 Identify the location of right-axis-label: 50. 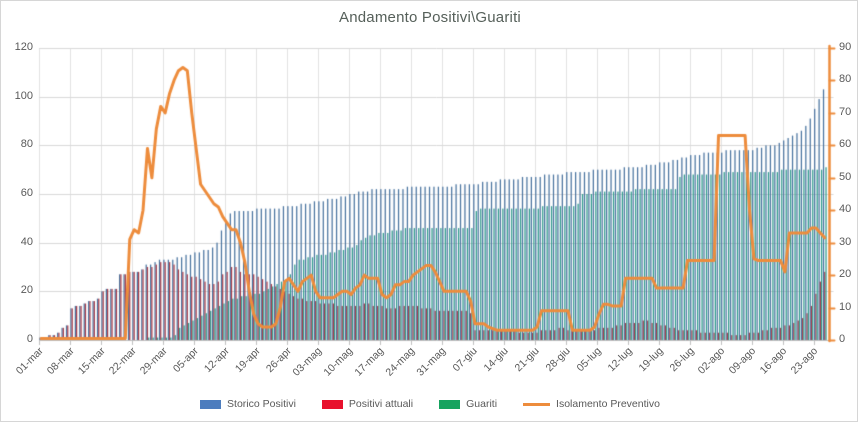
(845, 176).